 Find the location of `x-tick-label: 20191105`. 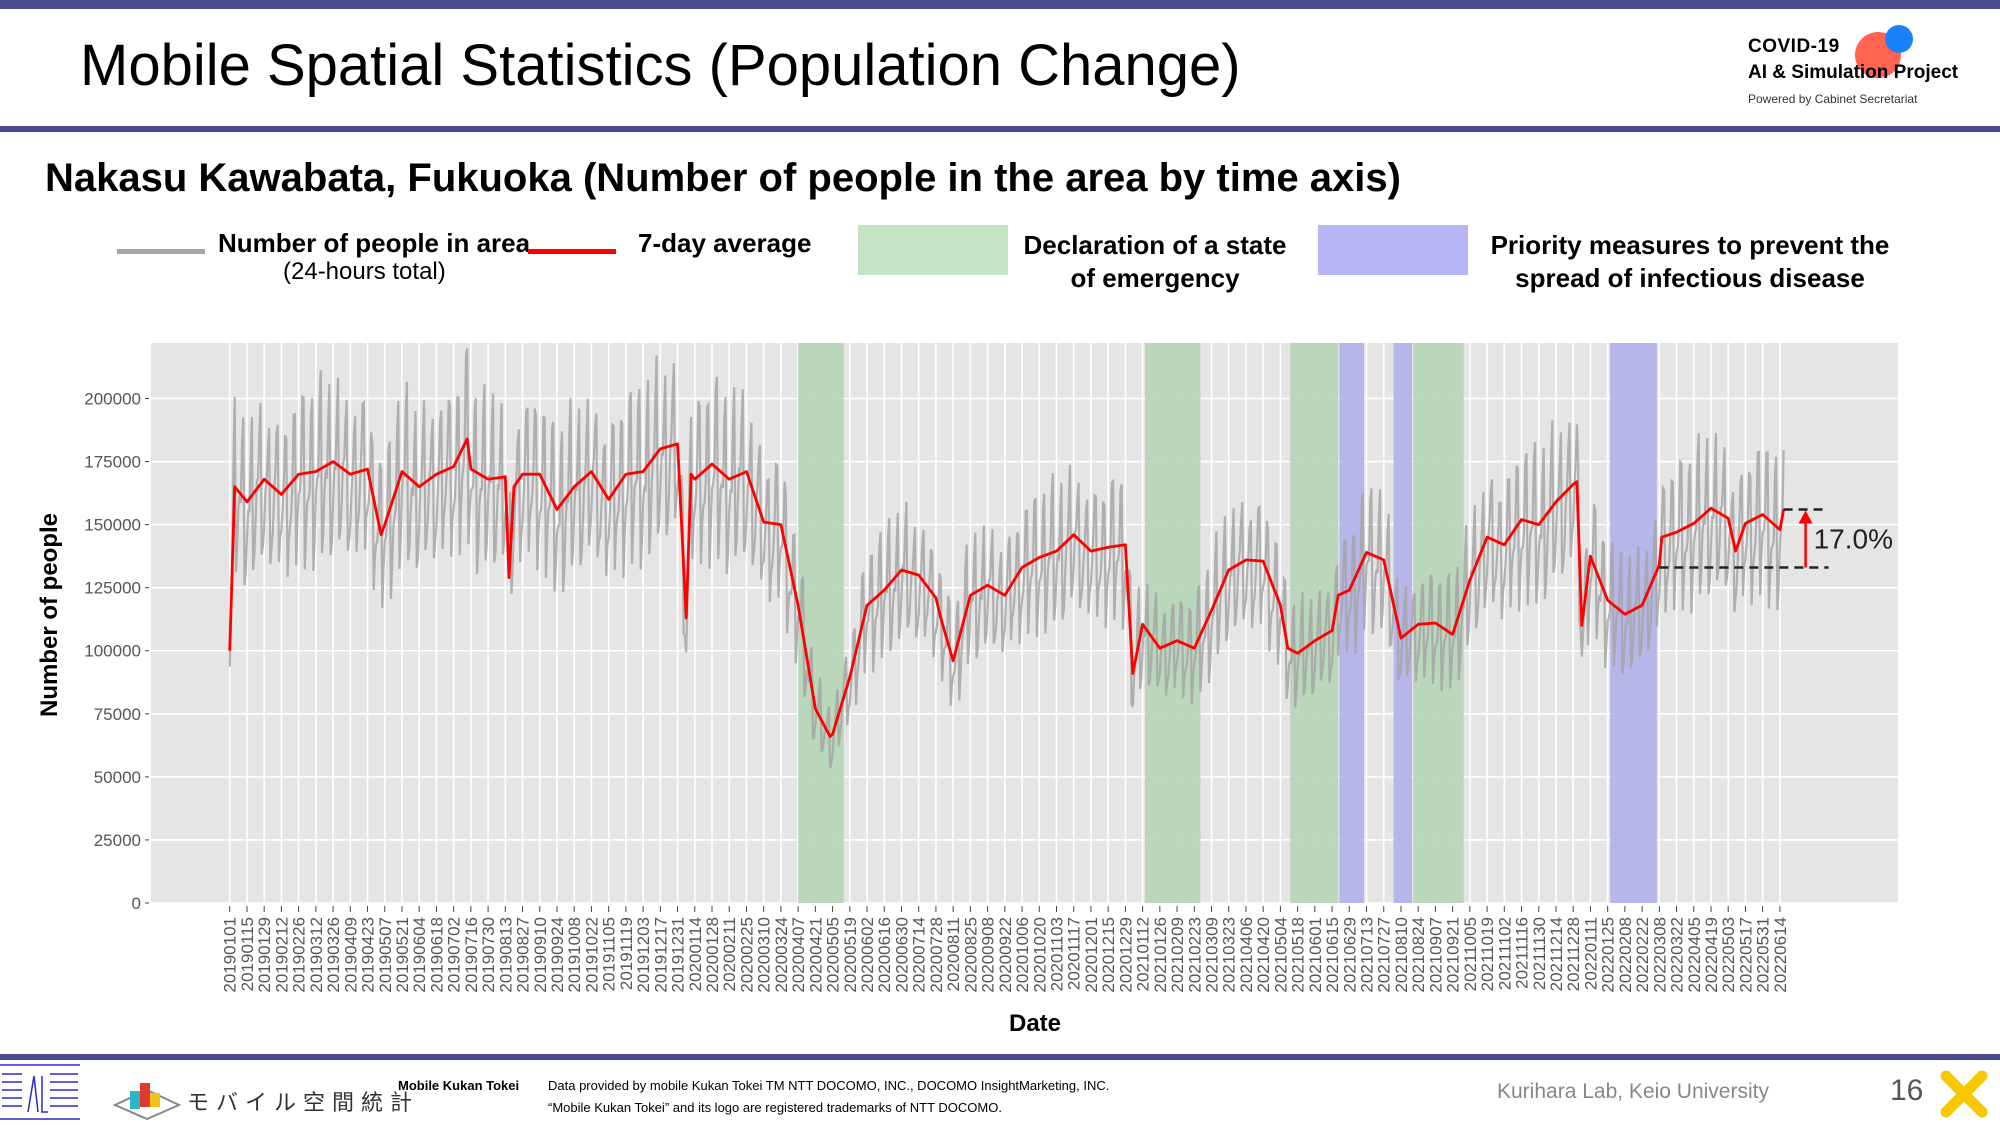

x-tick-label: 20191105 is located at coordinates (609, 954).